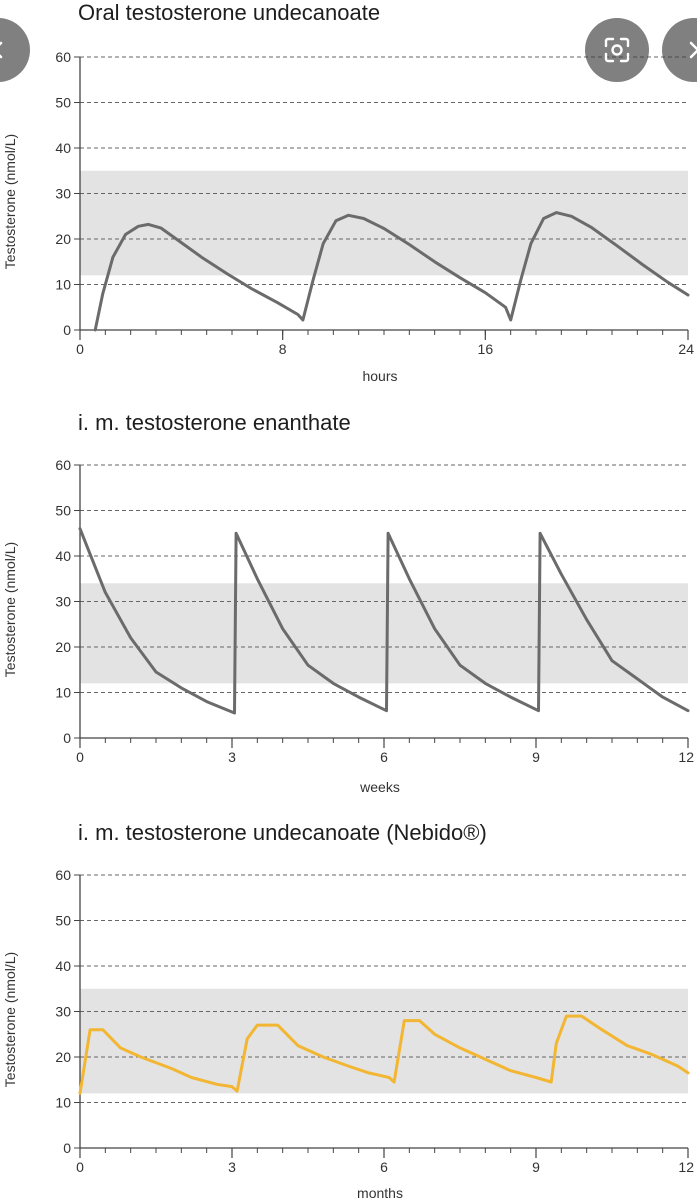 The width and height of the screenshot is (697, 1200). Describe the element at coordinates (686, 349) in the screenshot. I see `x-tick-label: 24` at that location.